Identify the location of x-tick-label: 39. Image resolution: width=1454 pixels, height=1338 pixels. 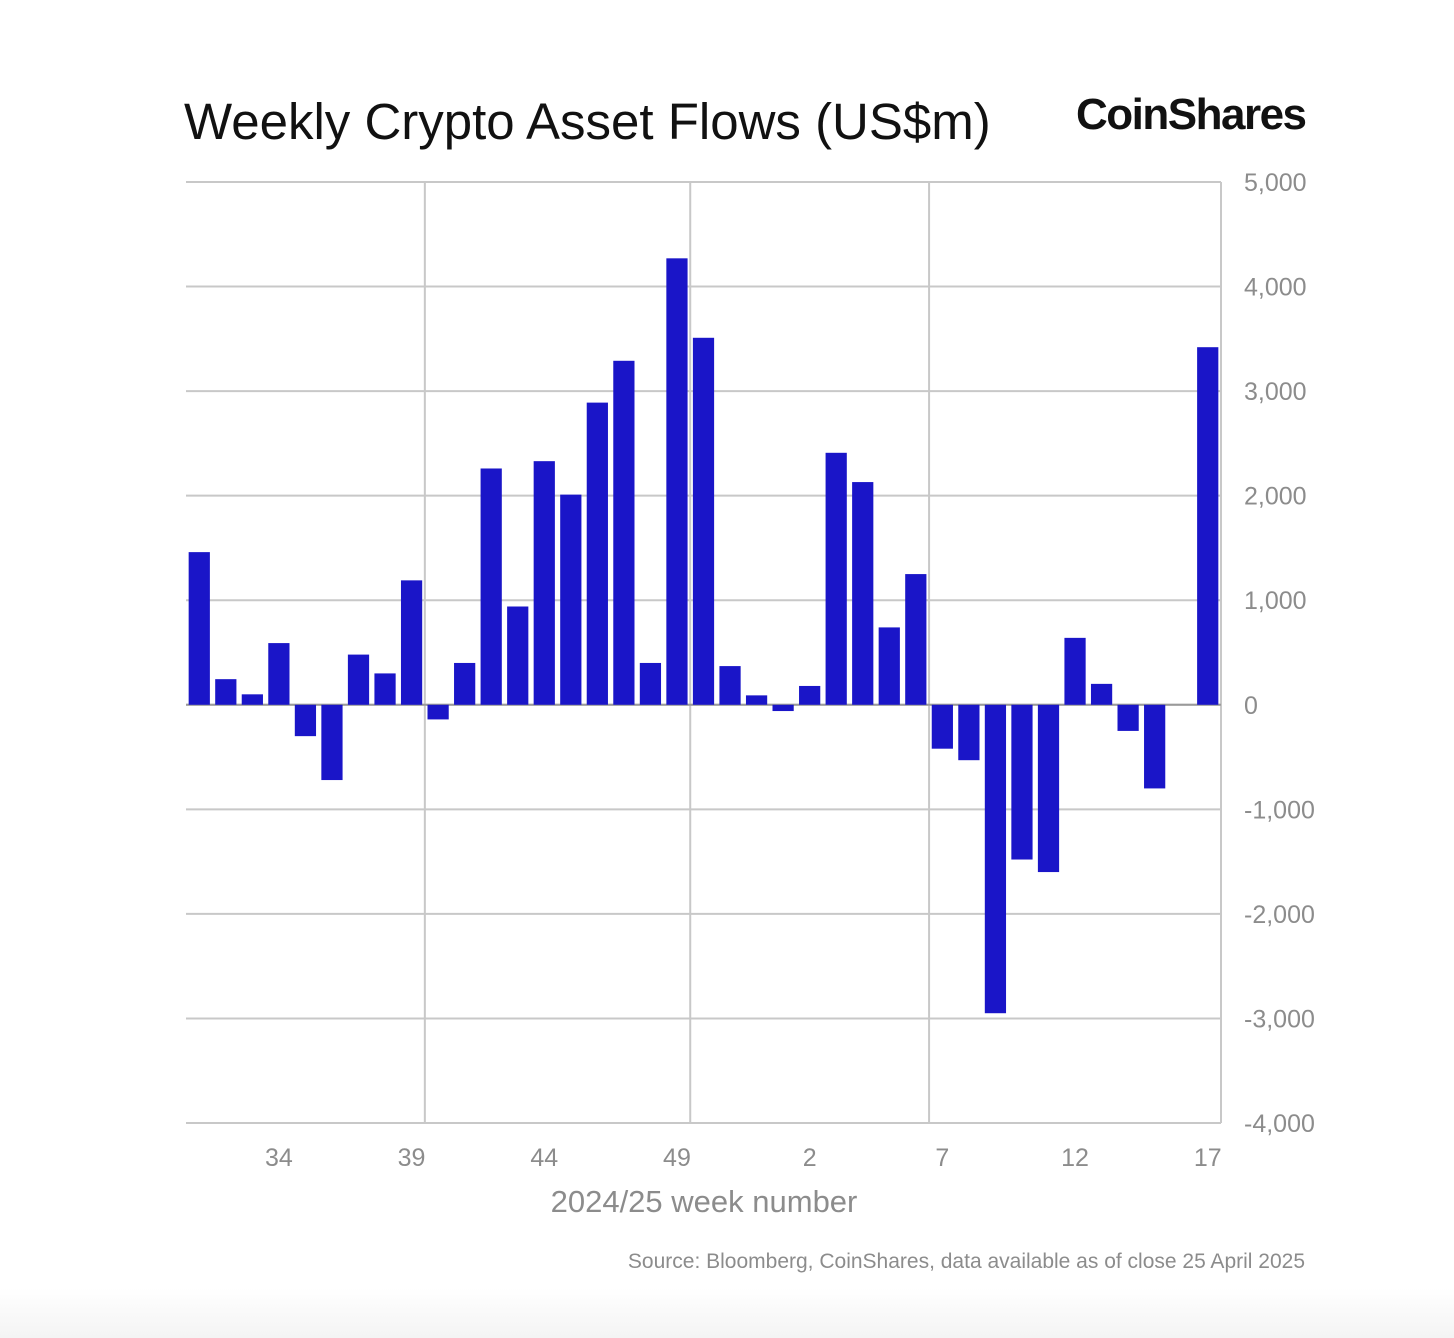
(412, 1158).